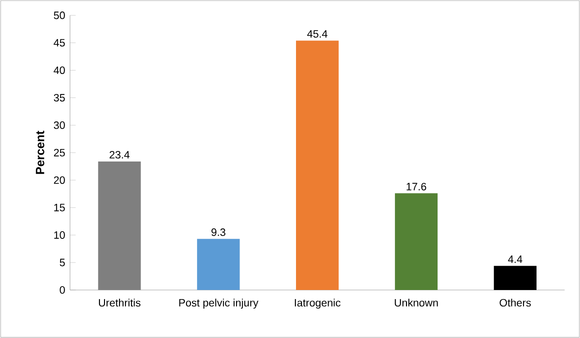 The image size is (580, 338). What do you see at coordinates (40, 152) in the screenshot?
I see `y-axis-title: Percent` at bounding box center [40, 152].